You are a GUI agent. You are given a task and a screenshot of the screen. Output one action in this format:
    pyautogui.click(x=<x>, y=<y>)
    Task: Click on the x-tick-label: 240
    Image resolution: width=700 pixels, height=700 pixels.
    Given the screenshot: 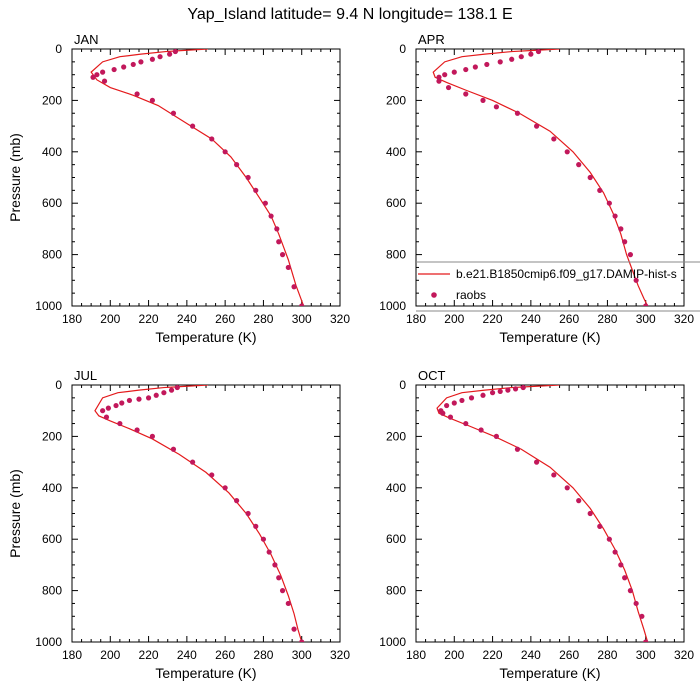 What is the action you would take?
    pyautogui.click(x=531, y=319)
    